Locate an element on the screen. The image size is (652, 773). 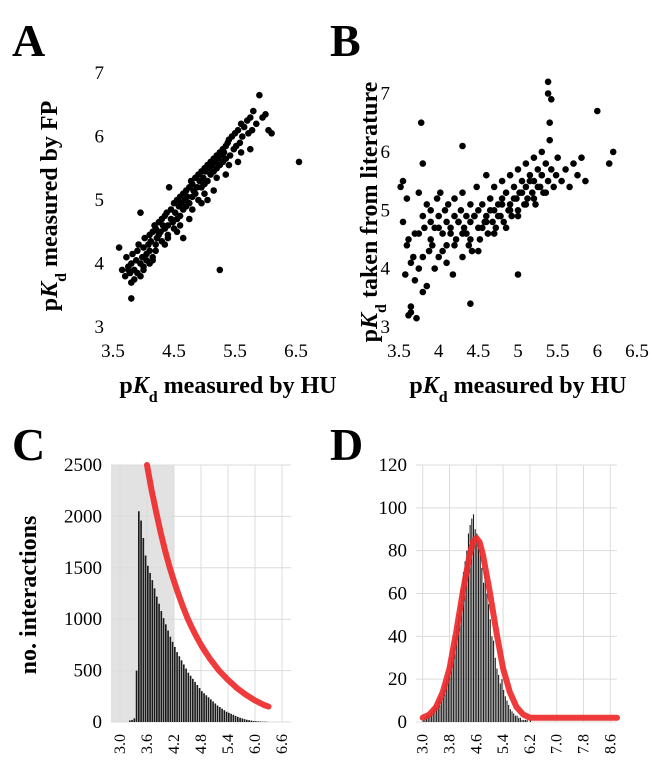
y-tick-label-d: 120 is located at coordinates (393, 465).